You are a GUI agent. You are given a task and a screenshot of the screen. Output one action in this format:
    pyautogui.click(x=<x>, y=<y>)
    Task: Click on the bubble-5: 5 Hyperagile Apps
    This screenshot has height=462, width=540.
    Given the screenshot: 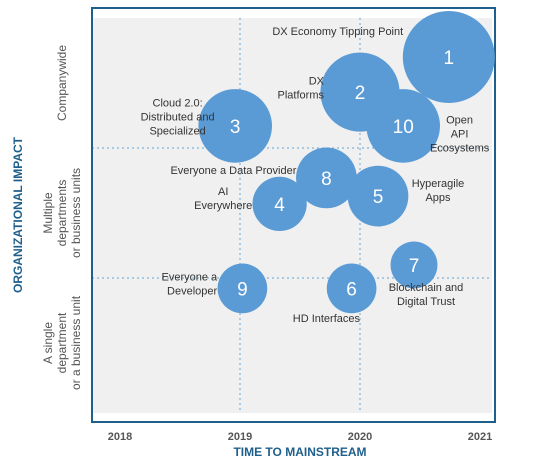 What is the action you would take?
    pyautogui.click(x=406, y=196)
    